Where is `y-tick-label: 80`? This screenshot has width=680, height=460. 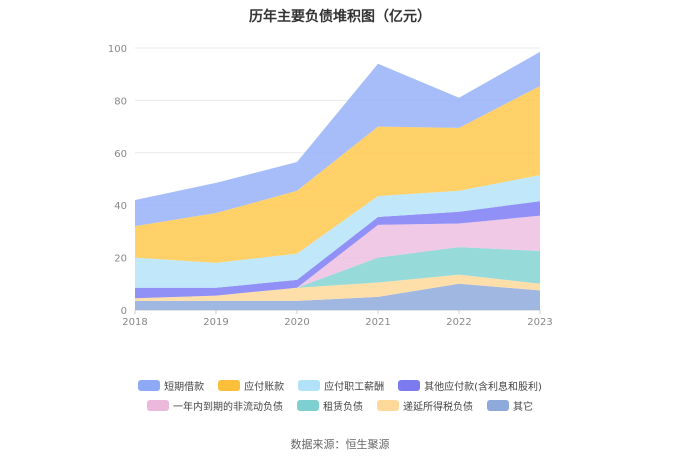 y-tick-label: 80 is located at coordinates (120, 101).